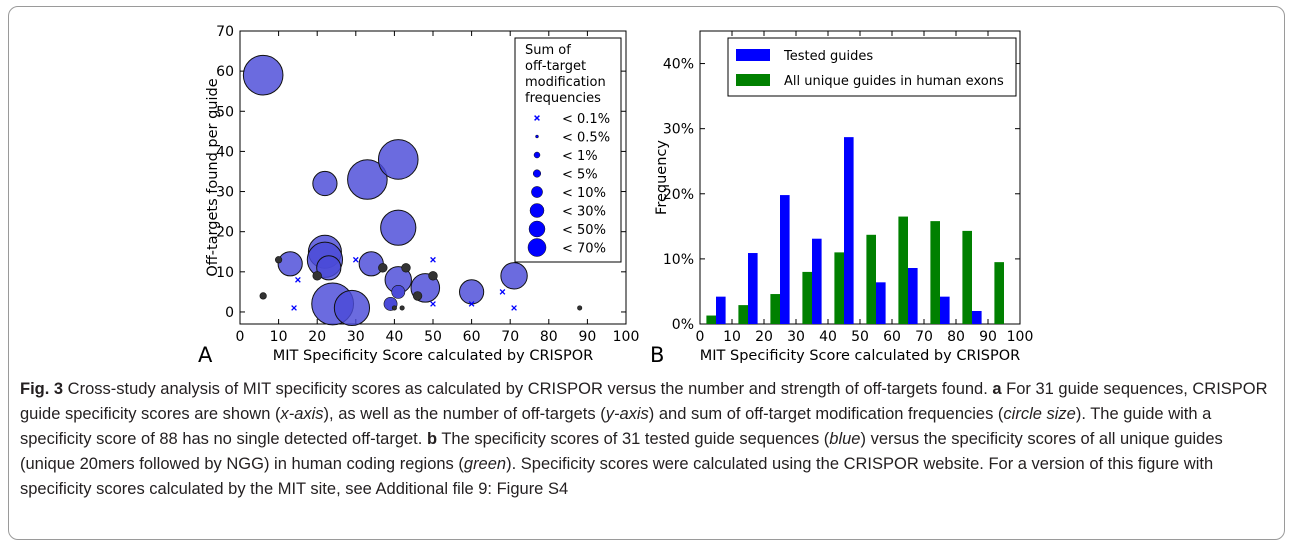 The image size is (1290, 546). What do you see at coordinates (584, 212) in the screenshot?
I see `legend-a-entry-label: < 30%` at bounding box center [584, 212].